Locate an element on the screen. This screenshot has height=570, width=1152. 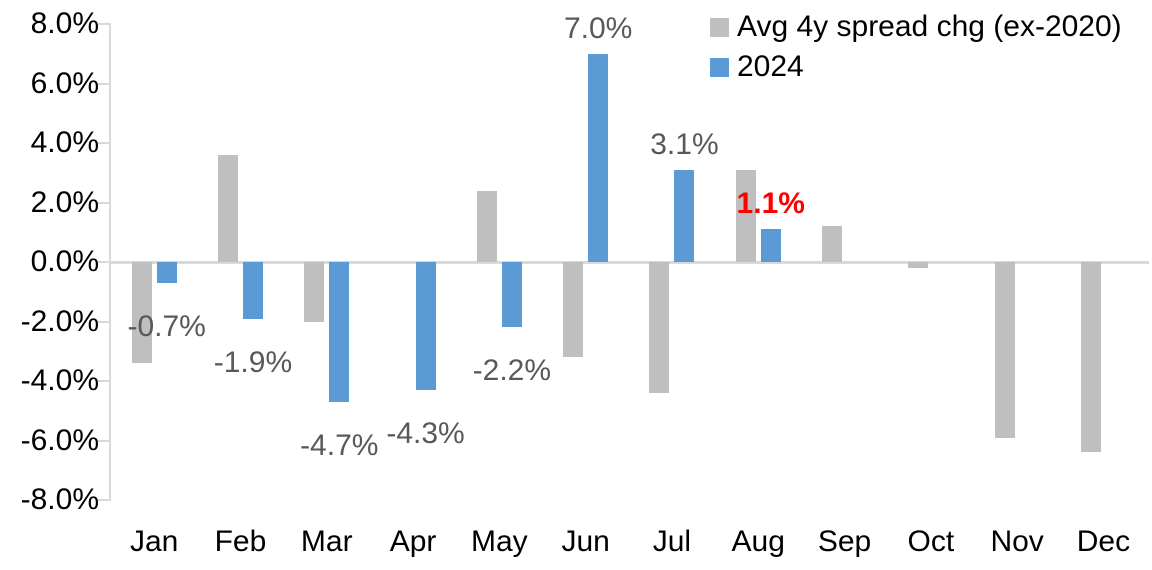
y-axis-label-8: 8.0% is located at coordinates (64, 23).